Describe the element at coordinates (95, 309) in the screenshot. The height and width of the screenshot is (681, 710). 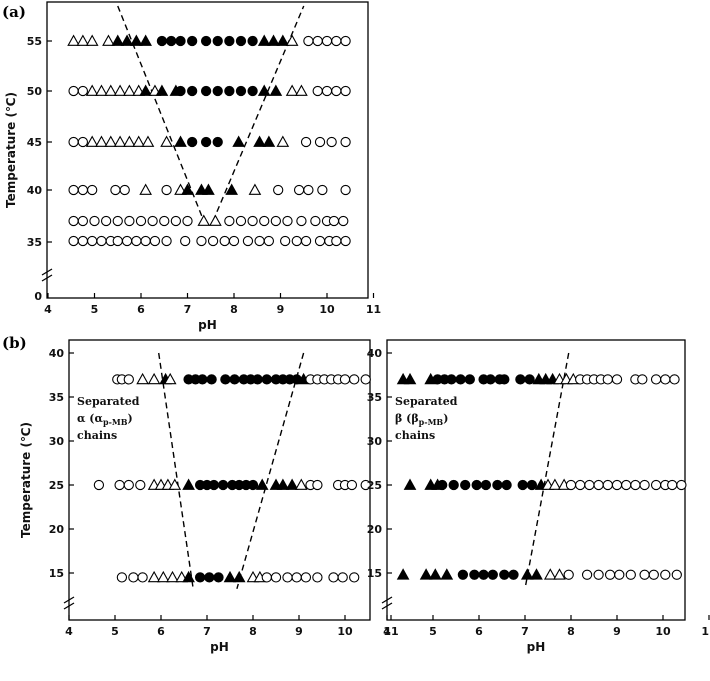
I see `x-tick-label: 5` at that location.